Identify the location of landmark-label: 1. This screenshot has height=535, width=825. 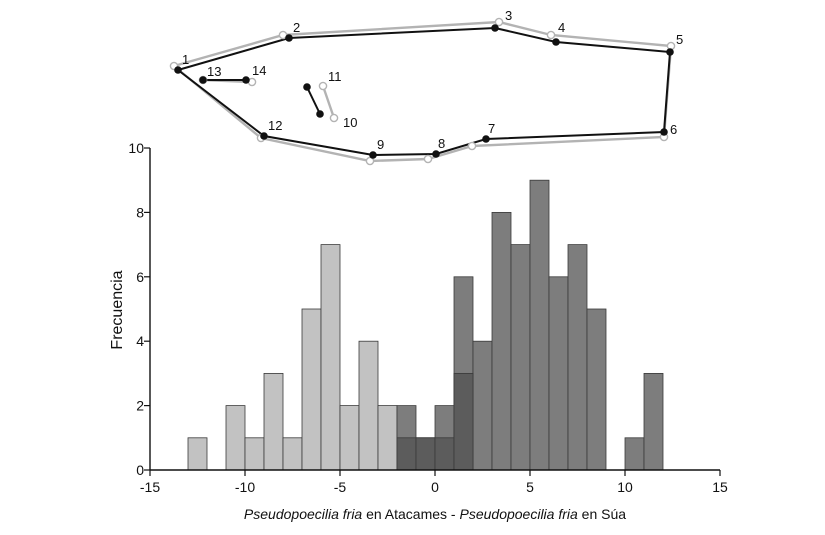
(185, 59).